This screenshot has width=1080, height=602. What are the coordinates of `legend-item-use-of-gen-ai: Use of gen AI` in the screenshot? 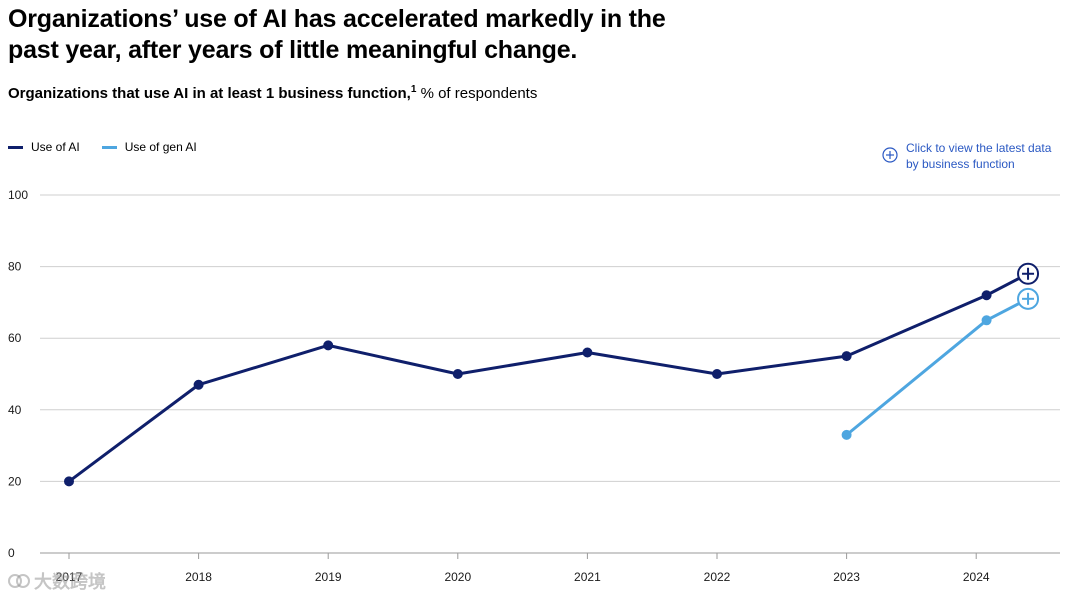 It's located at (149, 147).